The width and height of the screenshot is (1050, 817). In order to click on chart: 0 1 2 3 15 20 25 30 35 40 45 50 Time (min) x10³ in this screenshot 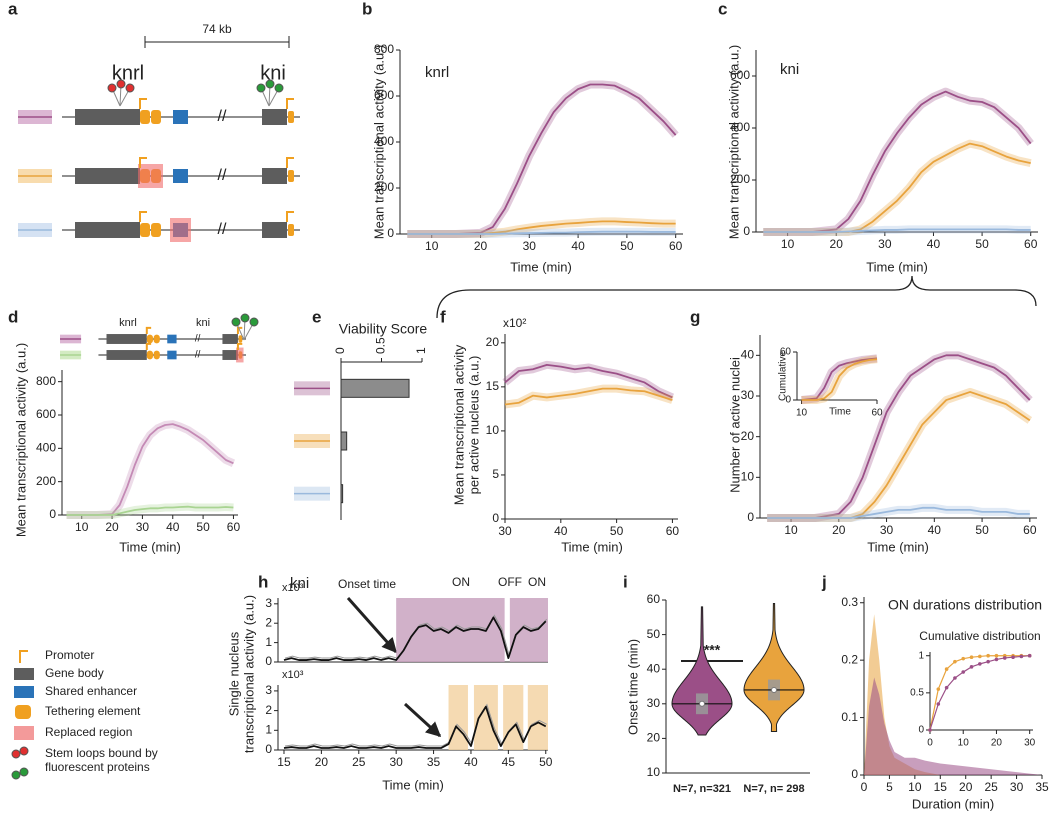, I will do `click(408, 731)`.